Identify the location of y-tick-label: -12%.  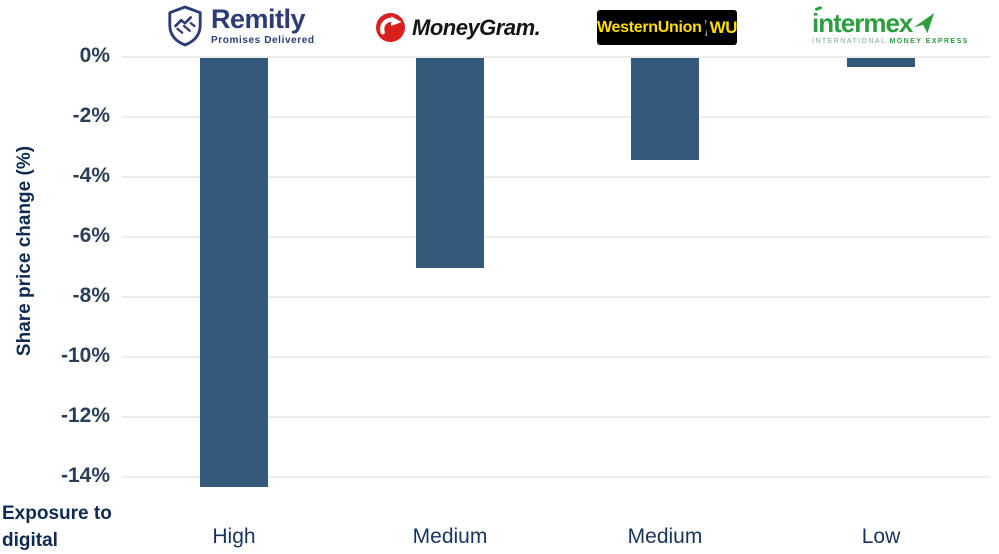
(85, 415).